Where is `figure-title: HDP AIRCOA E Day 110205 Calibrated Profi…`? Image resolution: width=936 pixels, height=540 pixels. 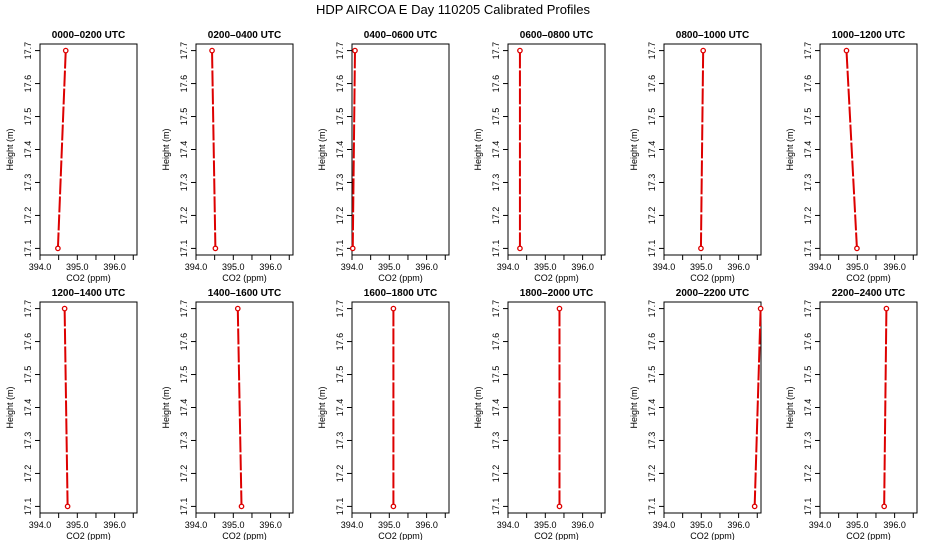
figure-title: HDP AIRCOA E Day 110205 Calibrated Profi… is located at coordinates (453, 9).